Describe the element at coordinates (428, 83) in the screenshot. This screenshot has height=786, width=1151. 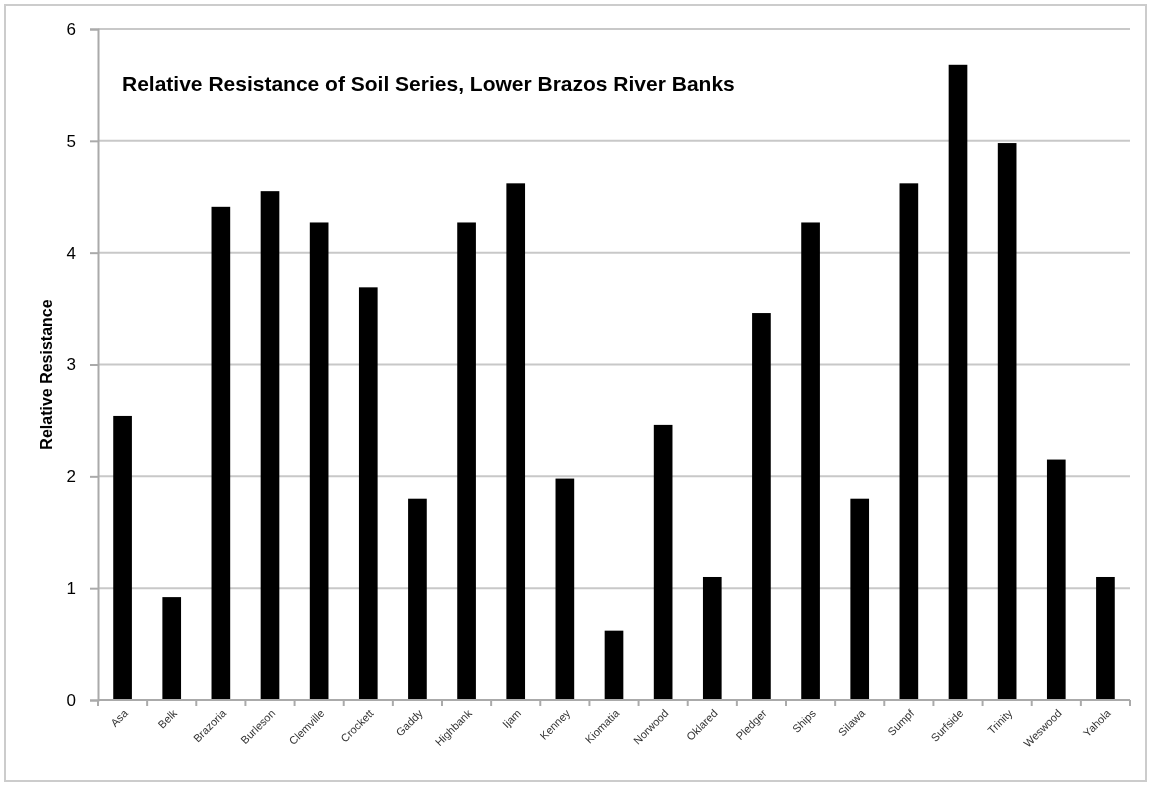
I see `text: Relative Resistance of Soil Series, Lower Brazos River Banks` at that location.